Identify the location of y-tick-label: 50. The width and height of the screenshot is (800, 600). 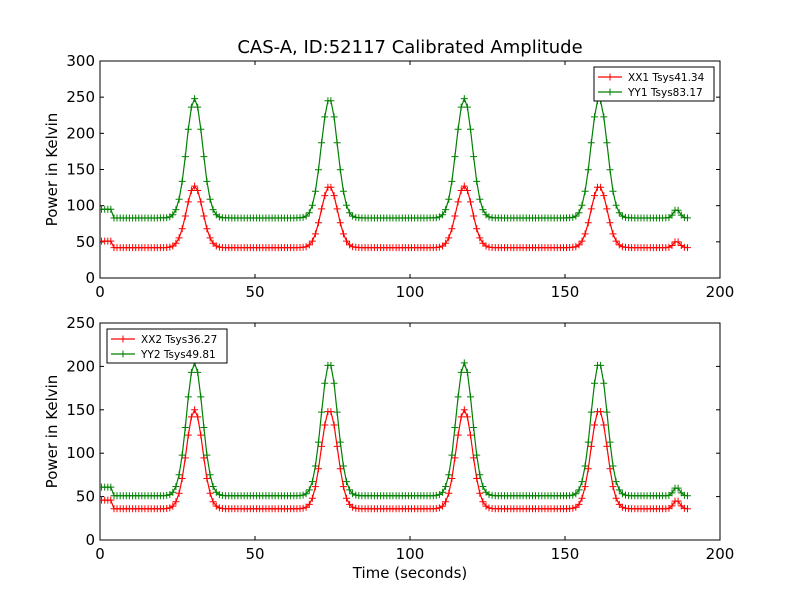
(85, 497).